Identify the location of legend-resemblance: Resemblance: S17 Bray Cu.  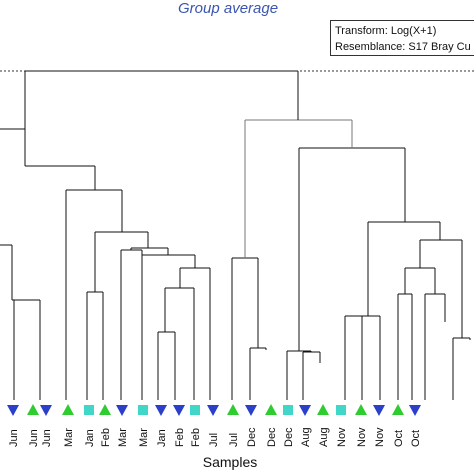
(403, 47).